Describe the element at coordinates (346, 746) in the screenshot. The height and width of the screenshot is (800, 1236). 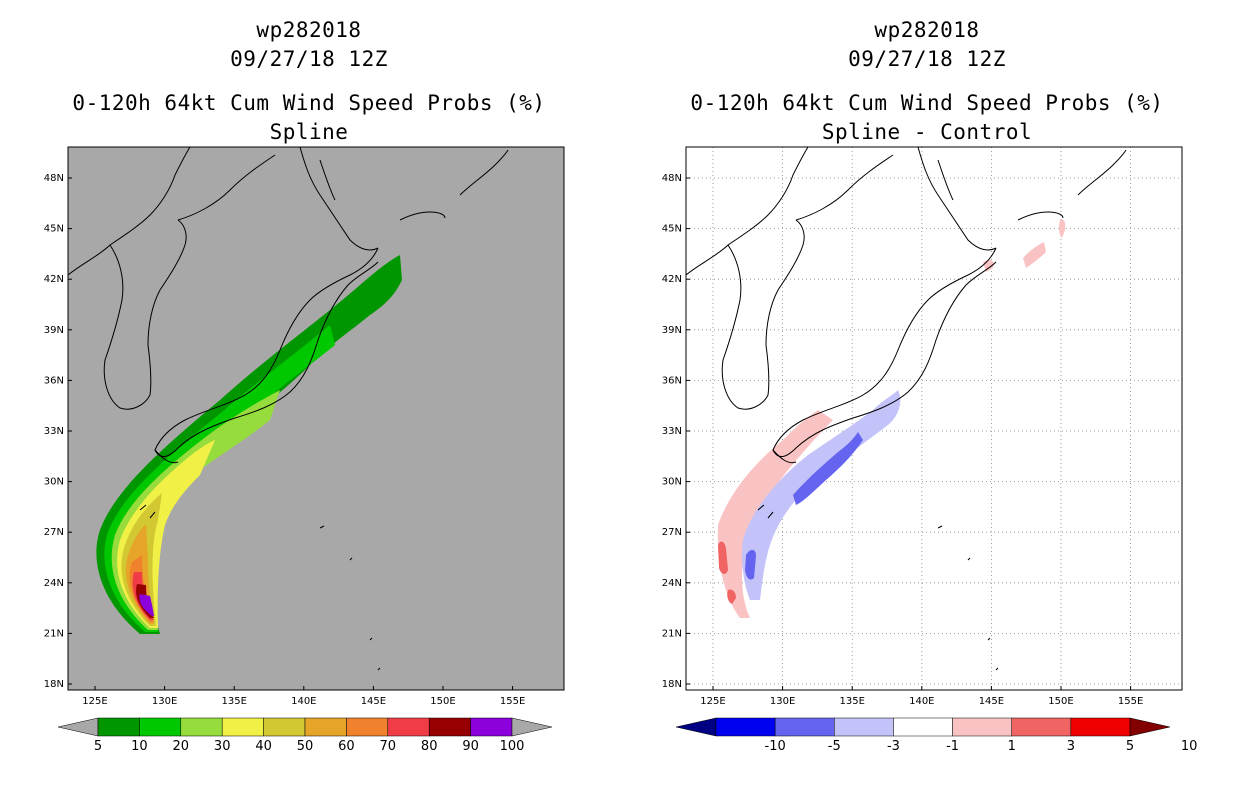
I see `colorbar-label: 60` at that location.